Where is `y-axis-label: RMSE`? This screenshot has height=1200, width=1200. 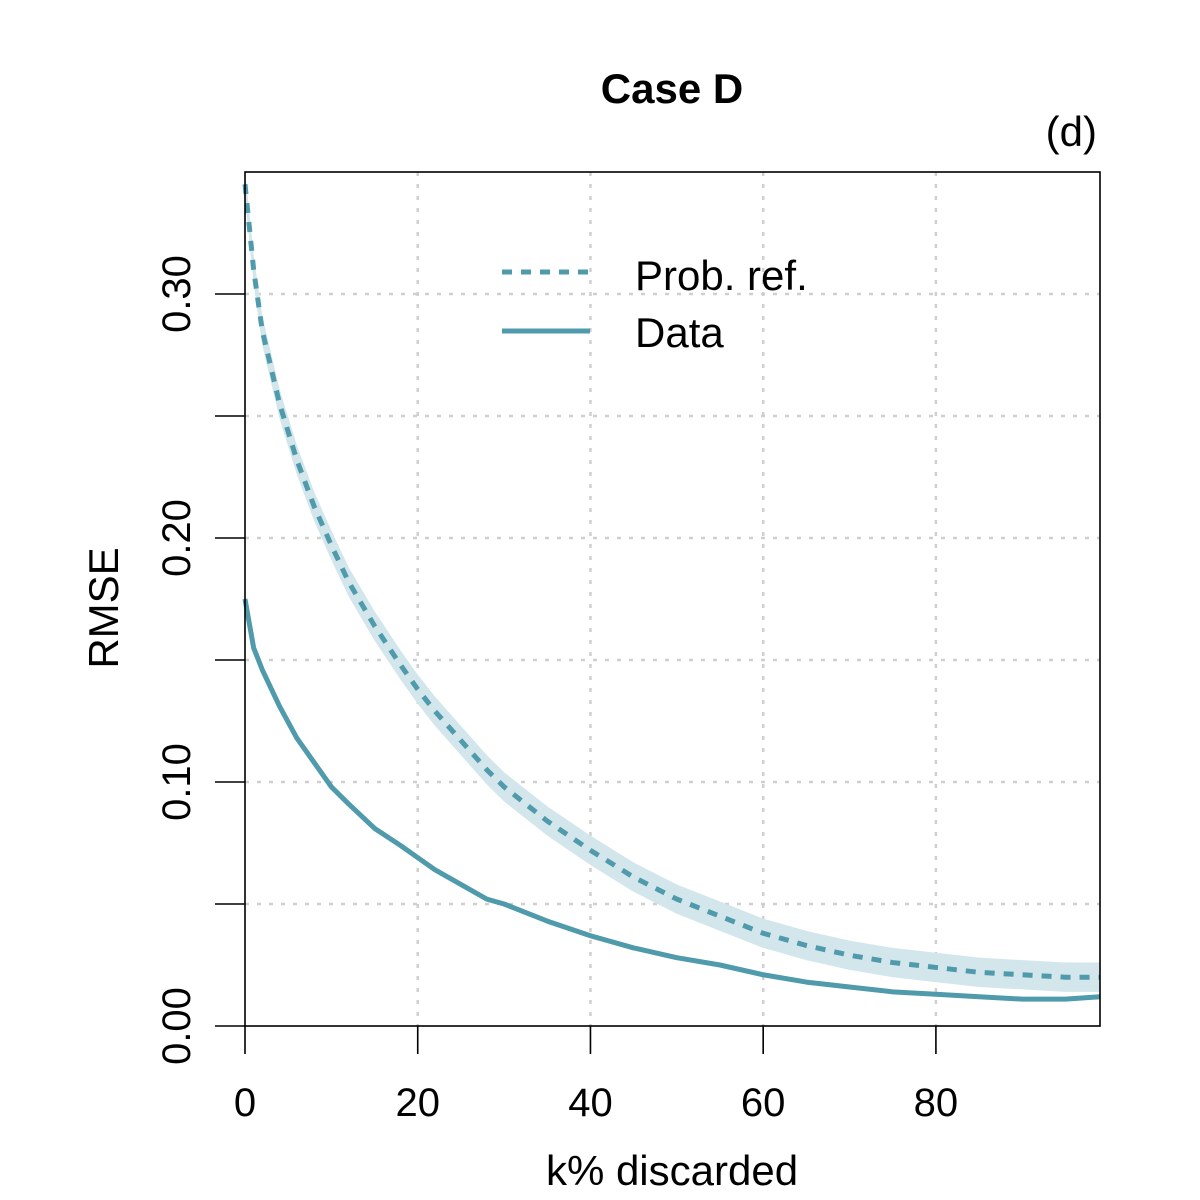
y-axis-label: RMSE is located at coordinates (103, 607).